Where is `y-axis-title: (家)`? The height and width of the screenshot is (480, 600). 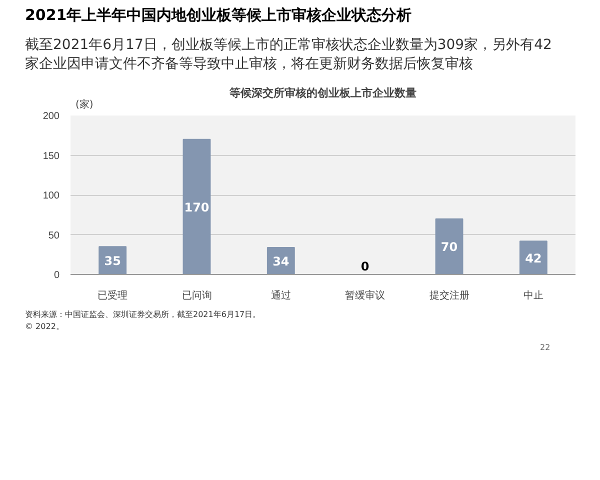
y-axis-title: (家) is located at coordinates (85, 104).